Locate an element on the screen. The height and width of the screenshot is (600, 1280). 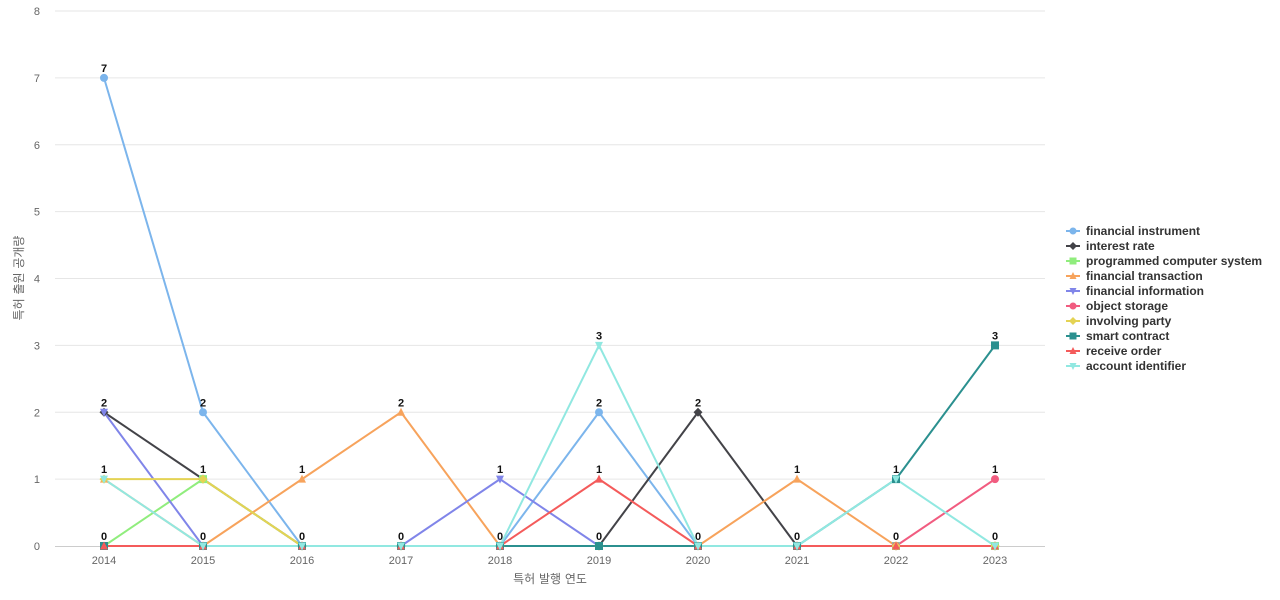
x-axis-ticks: 2014 2015 2016 2017 2018 2019 2020 2021 2022 2023 is located at coordinates (549, 561).